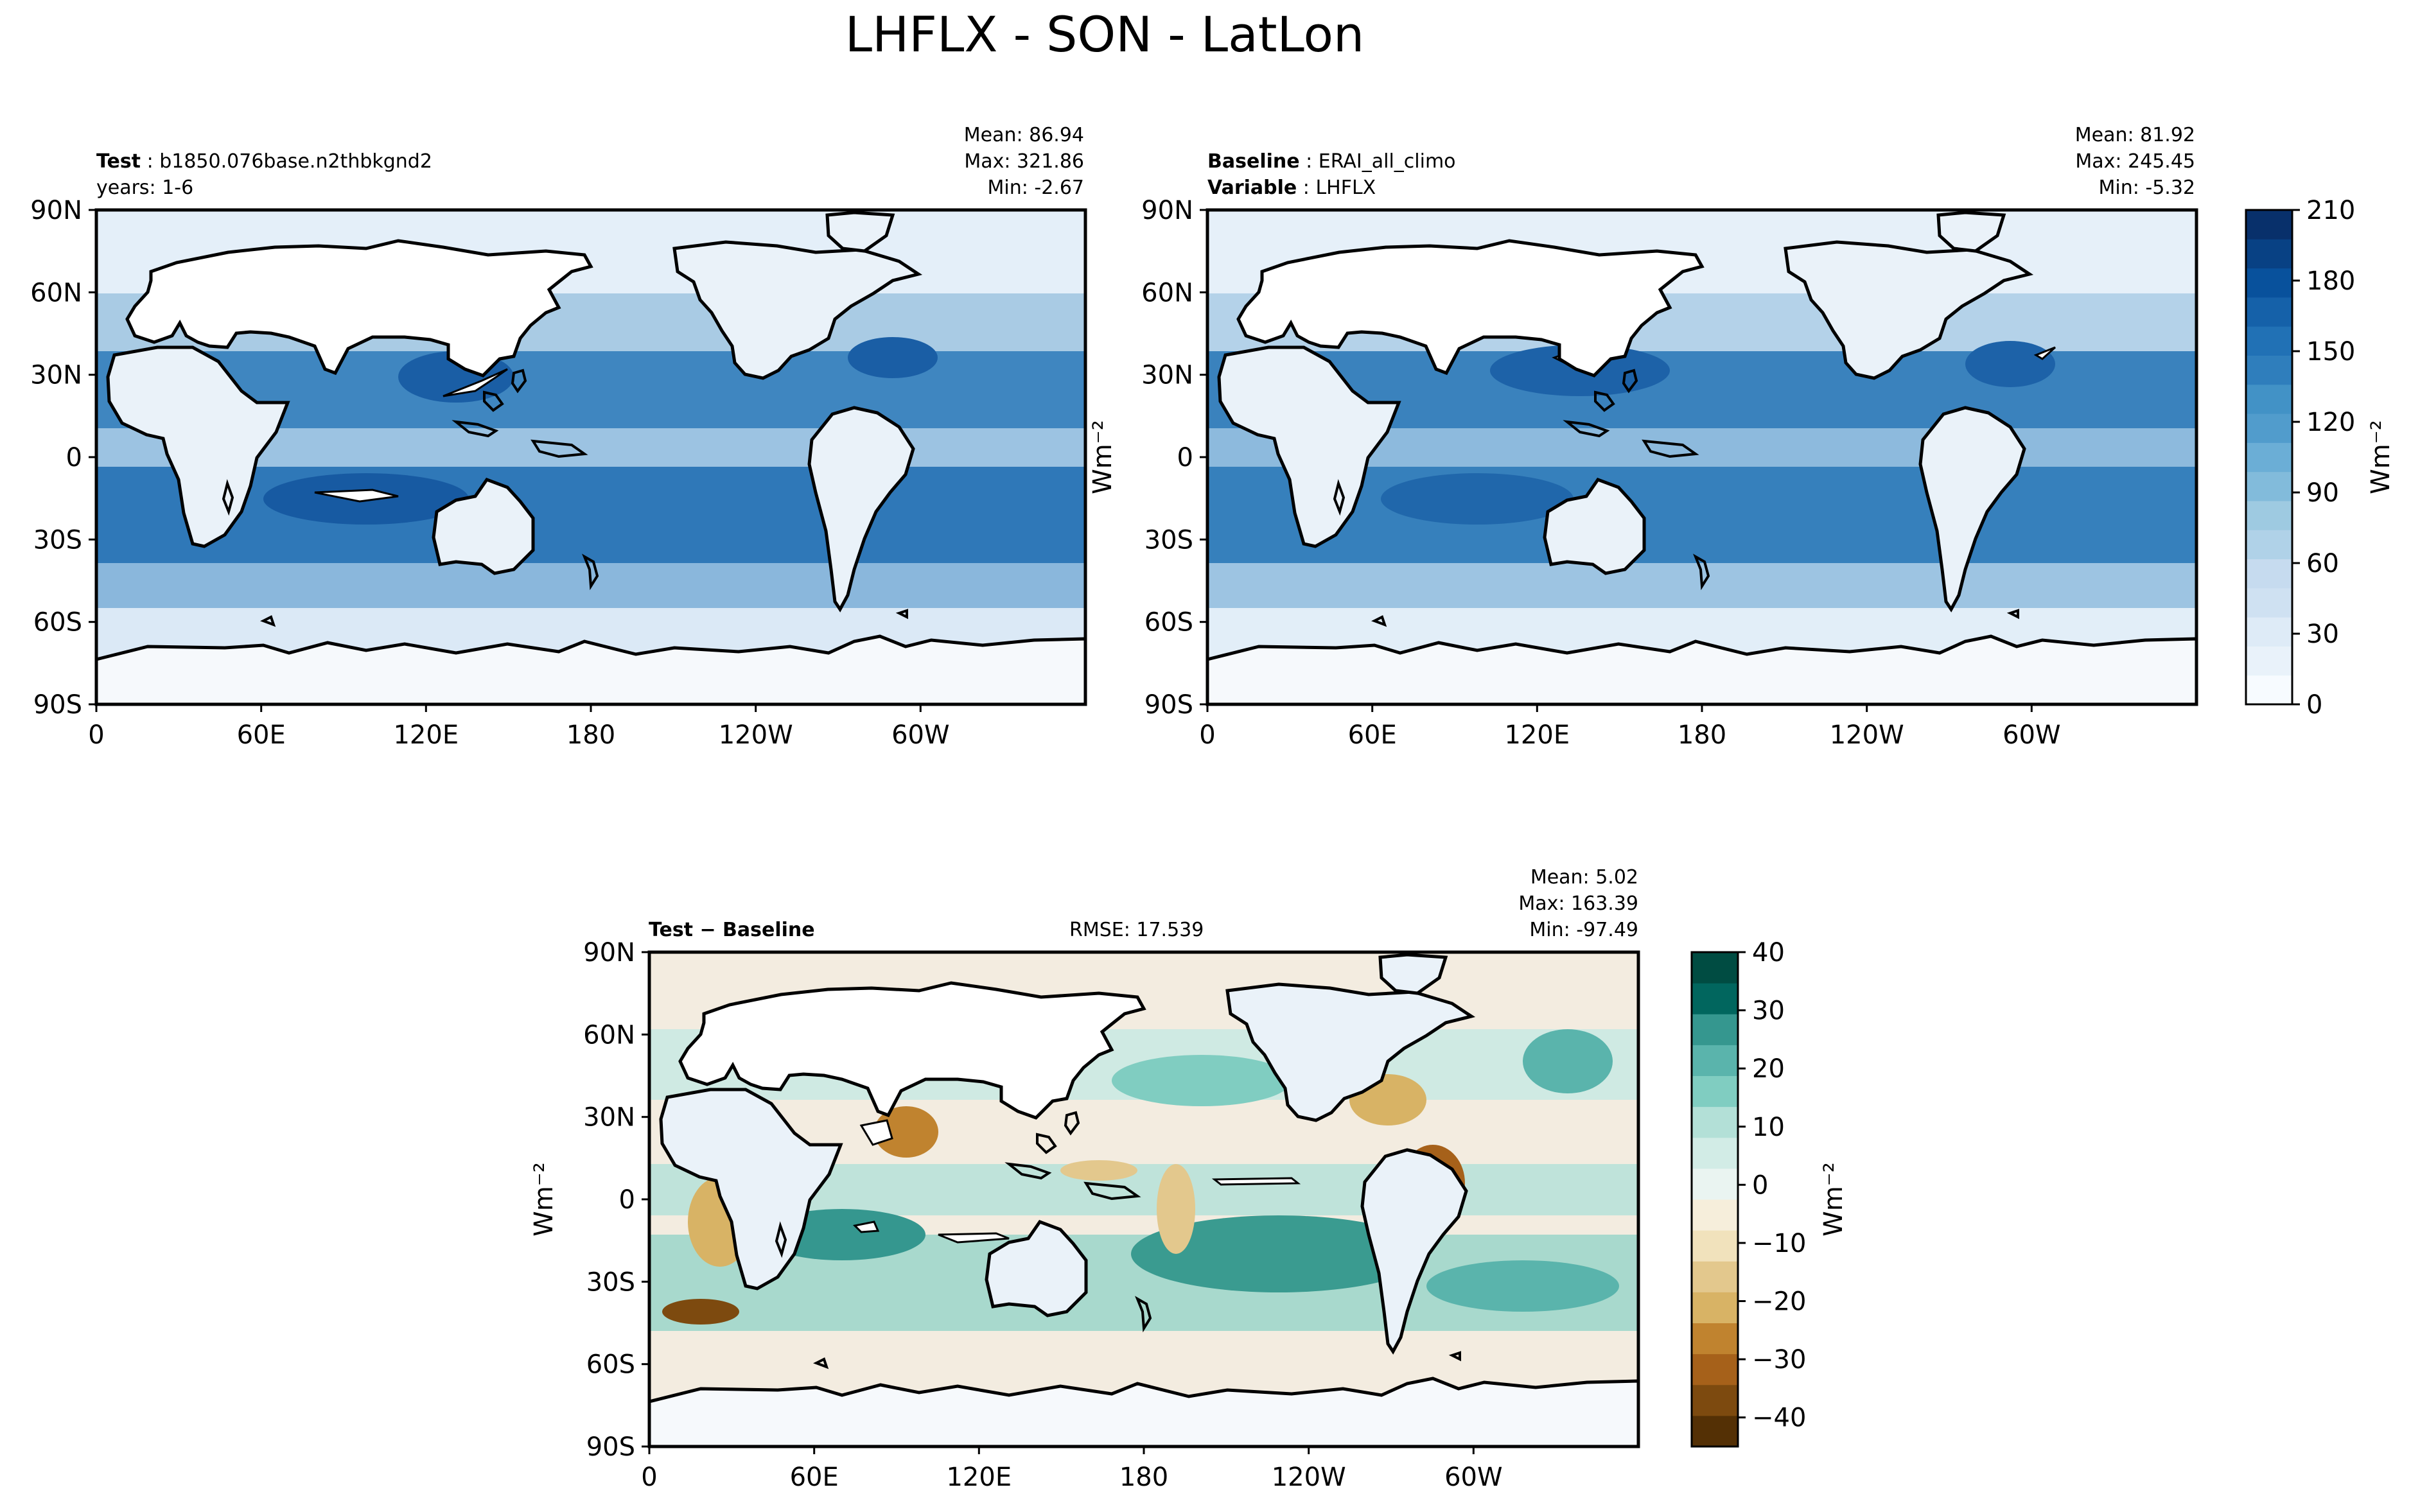 The width and height of the screenshot is (2411, 1512). I want to click on test-lat-tick-label: 60S, so click(58, 623).